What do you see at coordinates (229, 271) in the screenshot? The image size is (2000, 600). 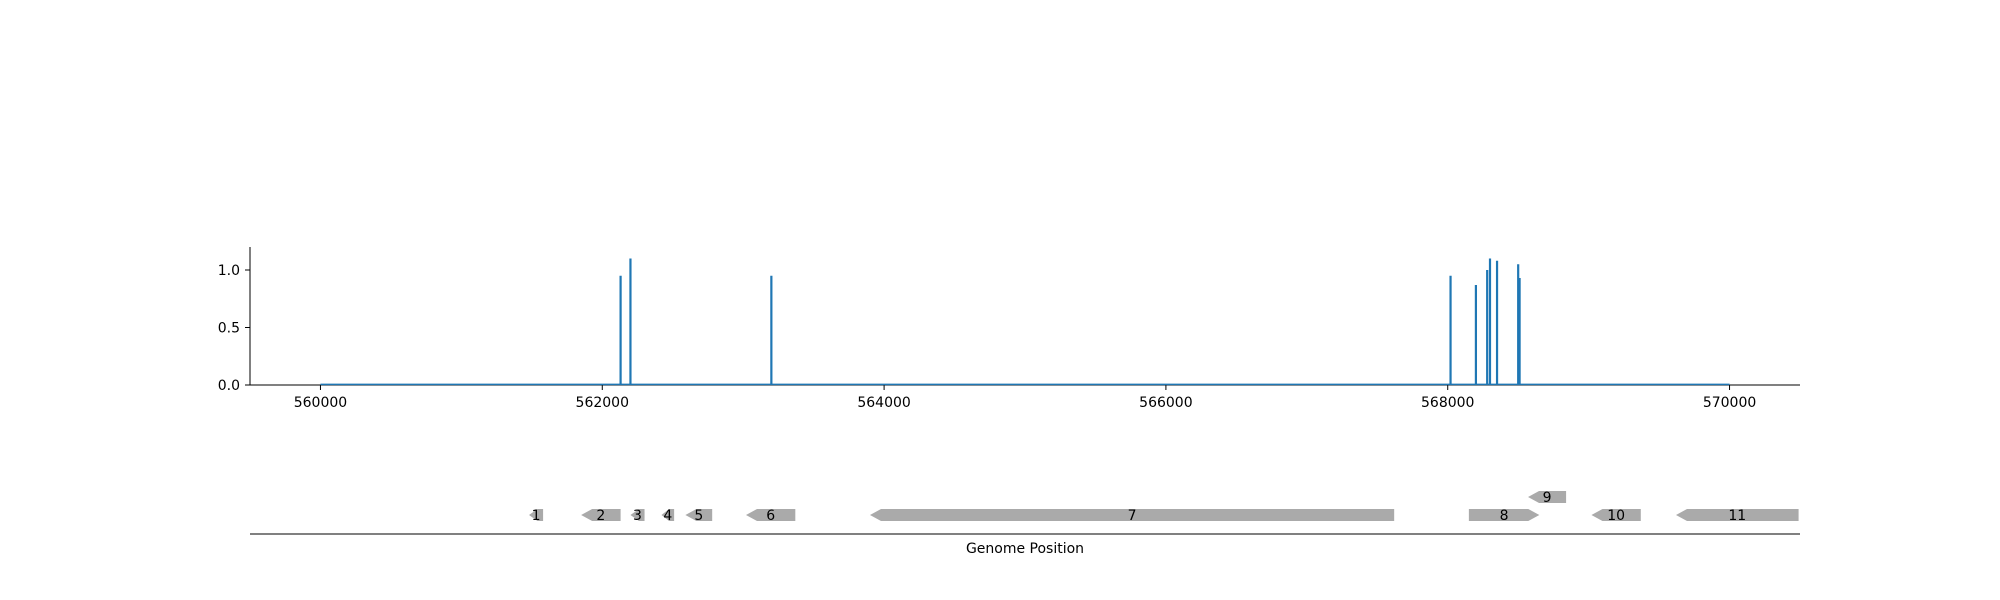 I see `y-tick-label: 1.0` at bounding box center [229, 271].